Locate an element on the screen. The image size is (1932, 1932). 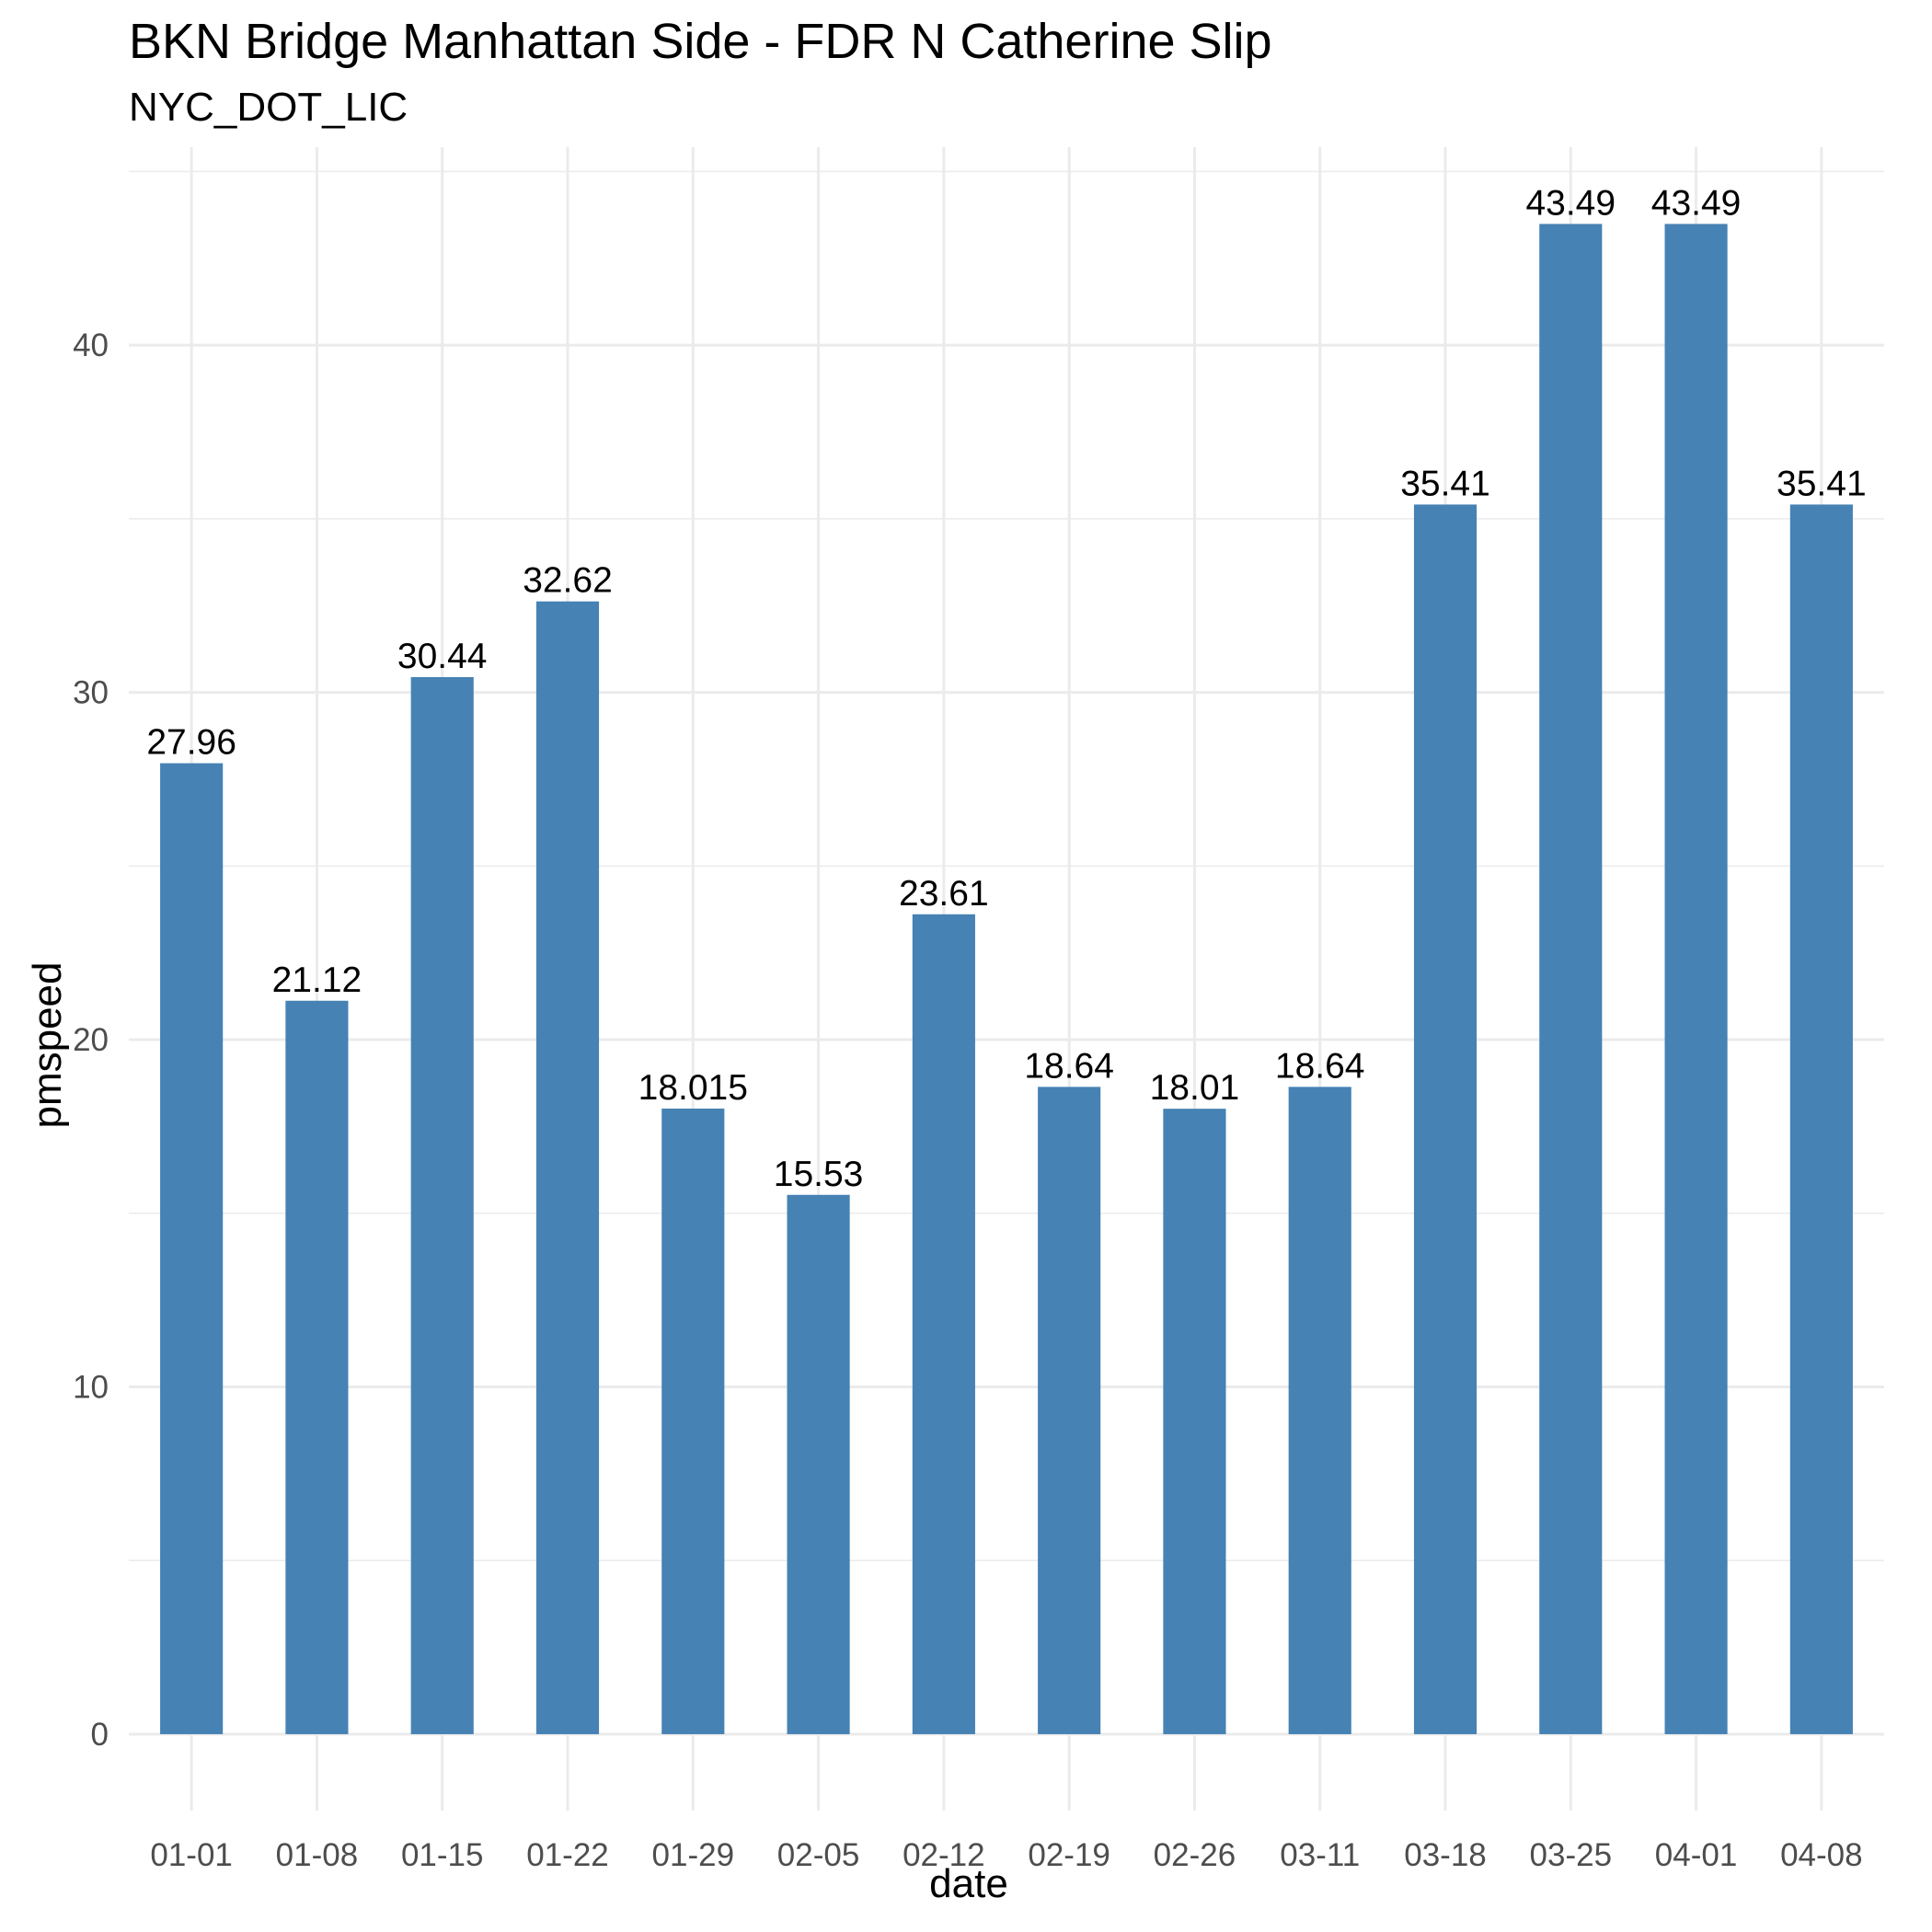
x-tick-label: 02-05 is located at coordinates (818, 1855).